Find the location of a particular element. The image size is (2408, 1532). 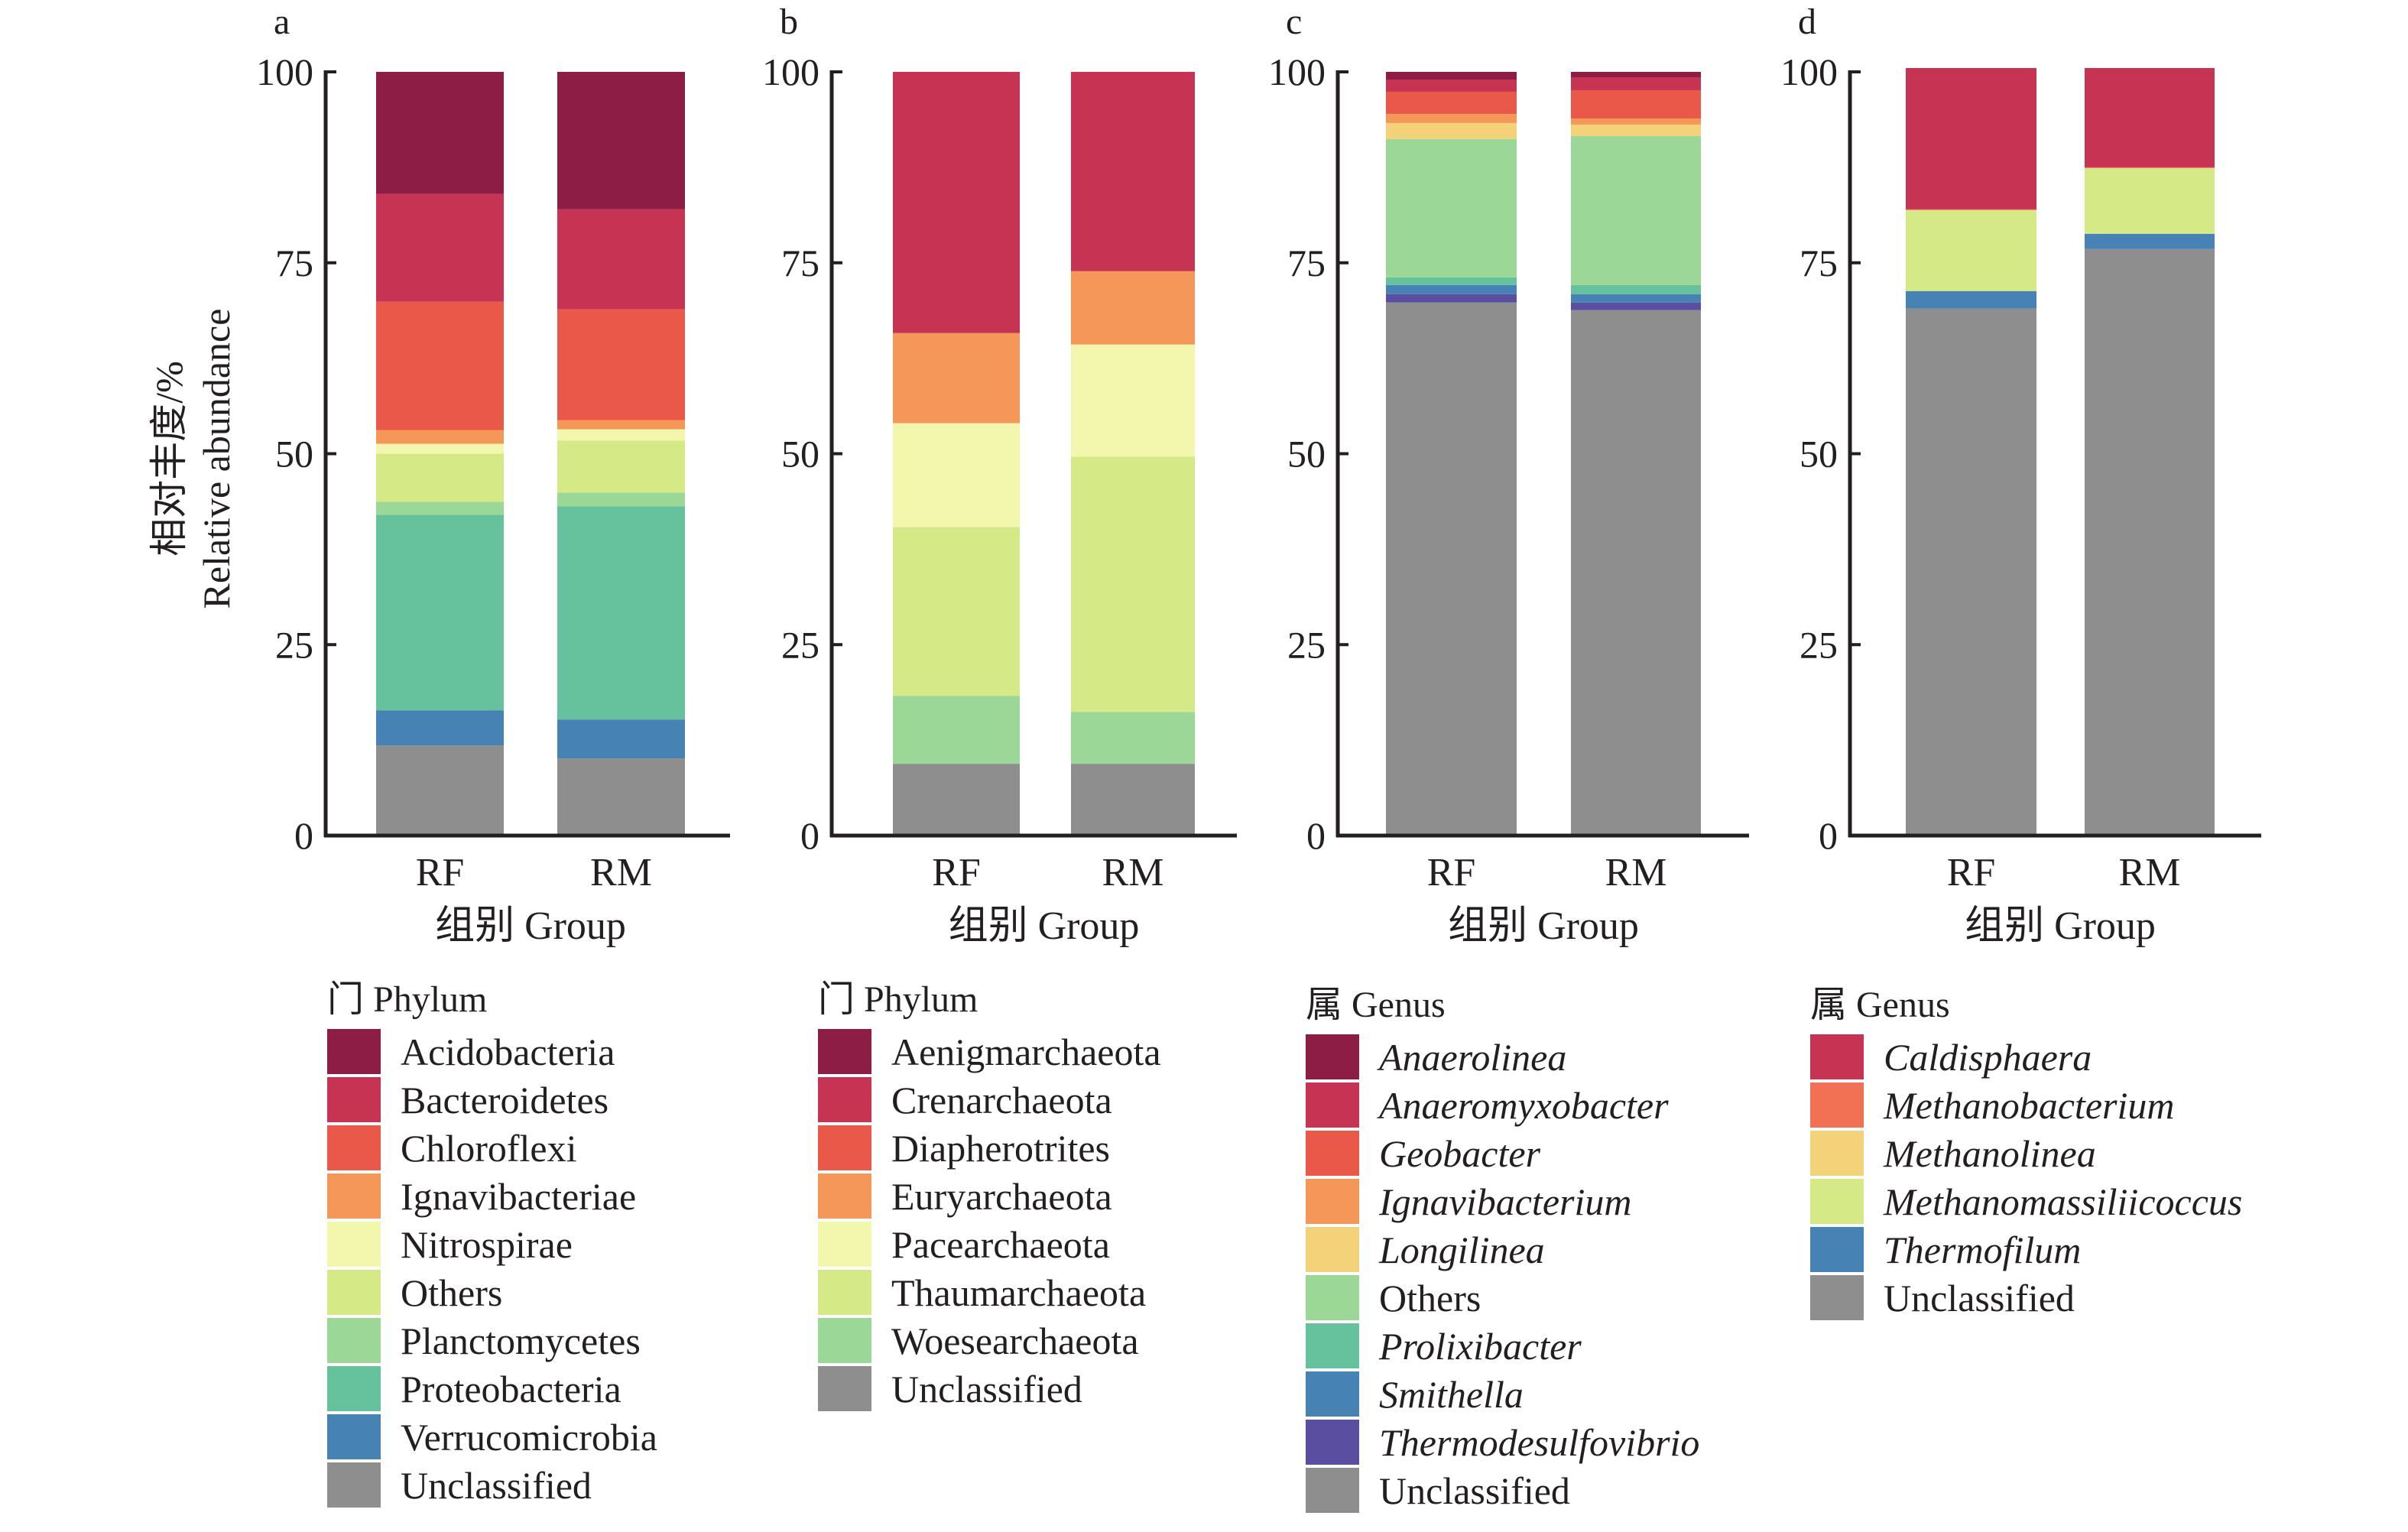

legend-item: Longilinea is located at coordinates (1503, 1249).